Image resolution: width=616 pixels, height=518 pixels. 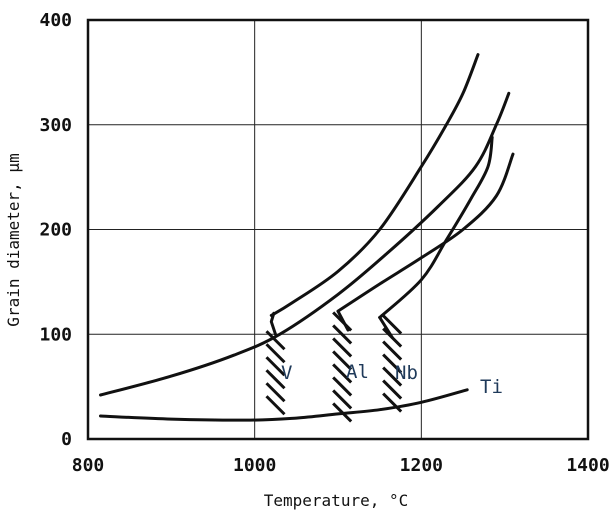 I want to click on x-tick-labels: 800 1000 1200 1400, so click(x=341, y=465).